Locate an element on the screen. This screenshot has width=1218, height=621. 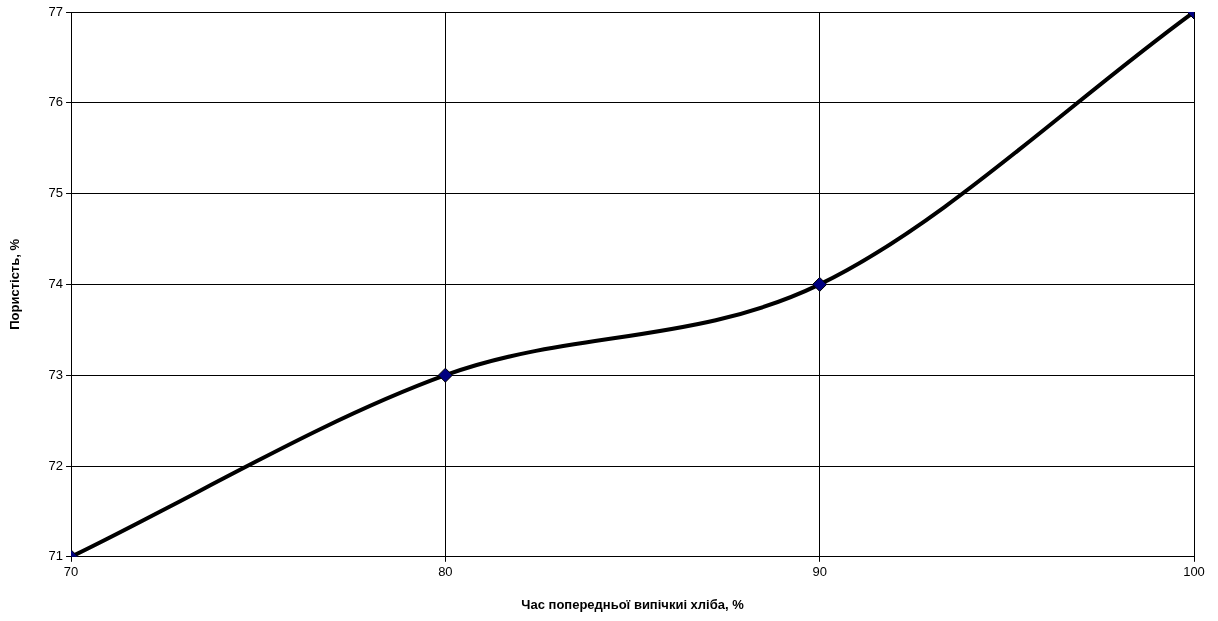
y-axis-title: Пористість, % is located at coordinates (15, 284).